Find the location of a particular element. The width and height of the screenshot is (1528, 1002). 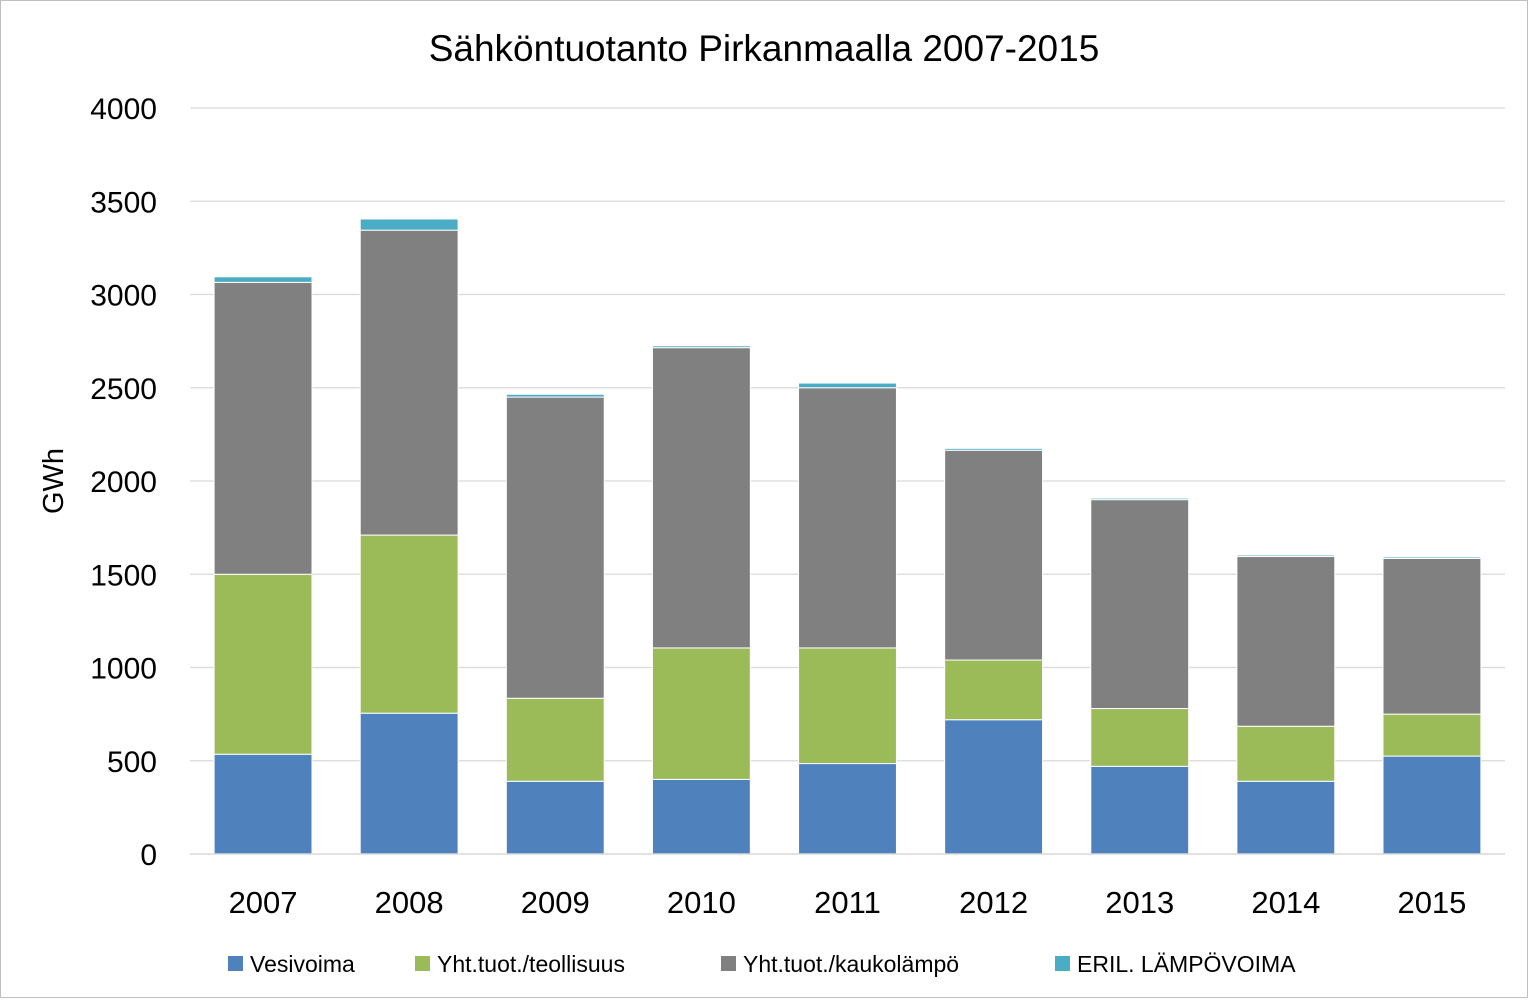

x-tick-label: 2010 is located at coordinates (701, 902).